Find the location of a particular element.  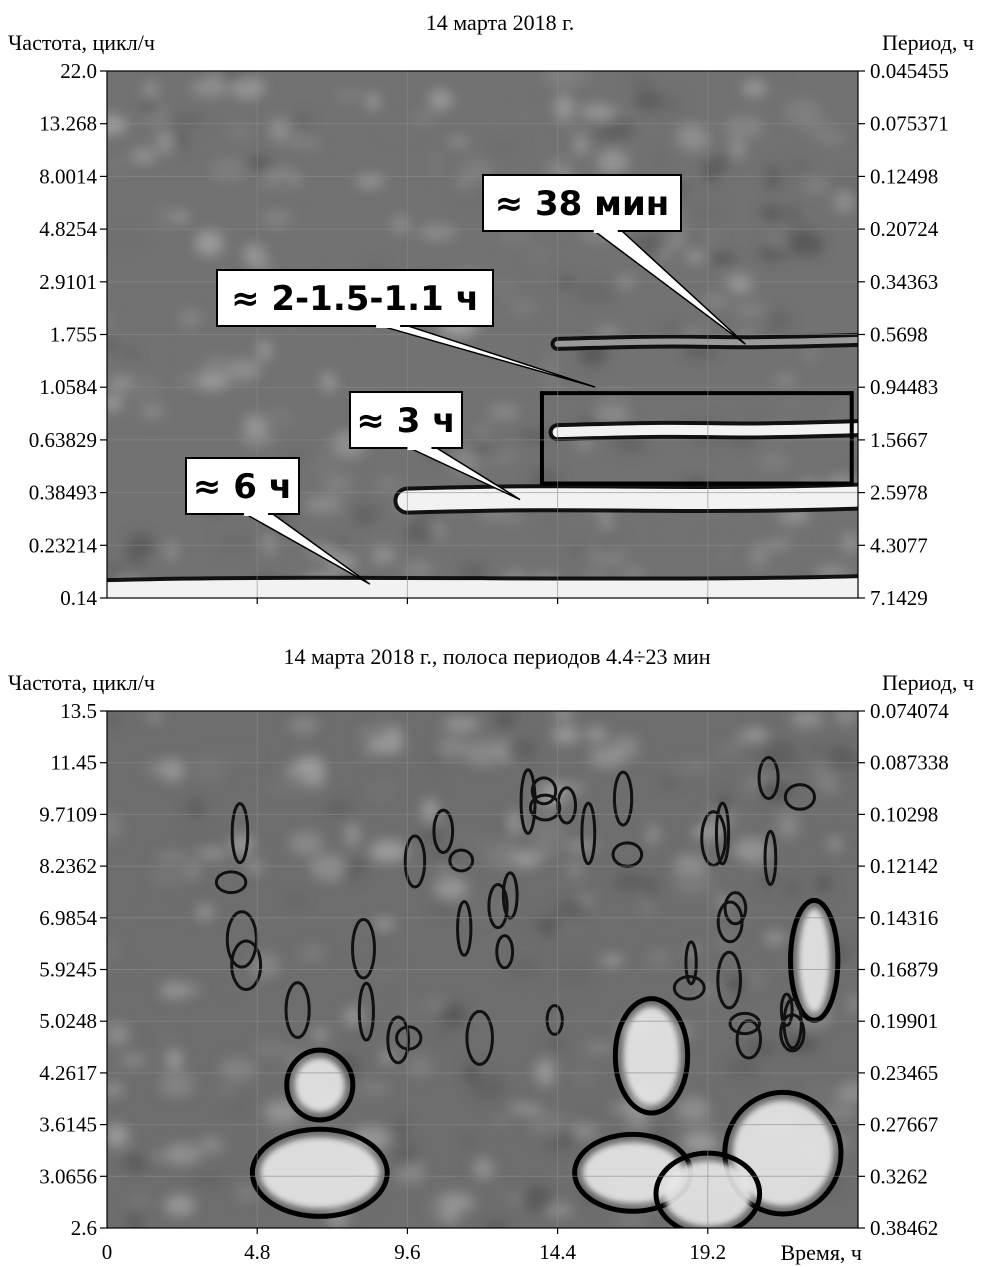

top-y-tick-label: 13.268 is located at coordinates (68, 124).